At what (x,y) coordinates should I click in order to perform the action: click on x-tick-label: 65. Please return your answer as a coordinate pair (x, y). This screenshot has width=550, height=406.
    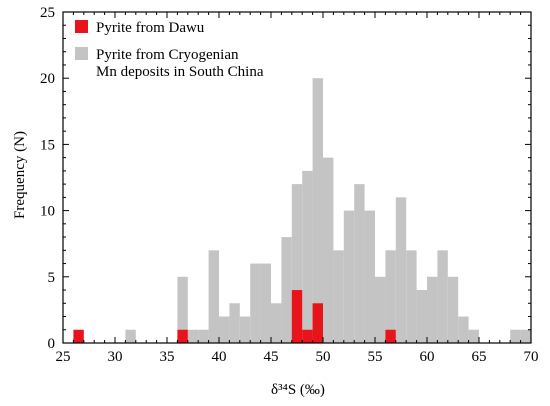
    Looking at the image, I should click on (479, 357).